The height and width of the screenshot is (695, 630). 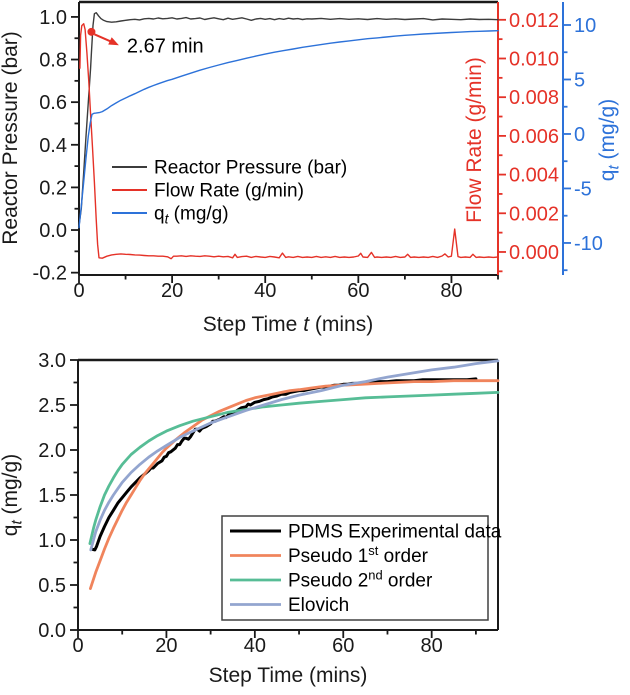 I want to click on adsorption-x-axis-title: Step Time (mins), so click(x=288, y=675).